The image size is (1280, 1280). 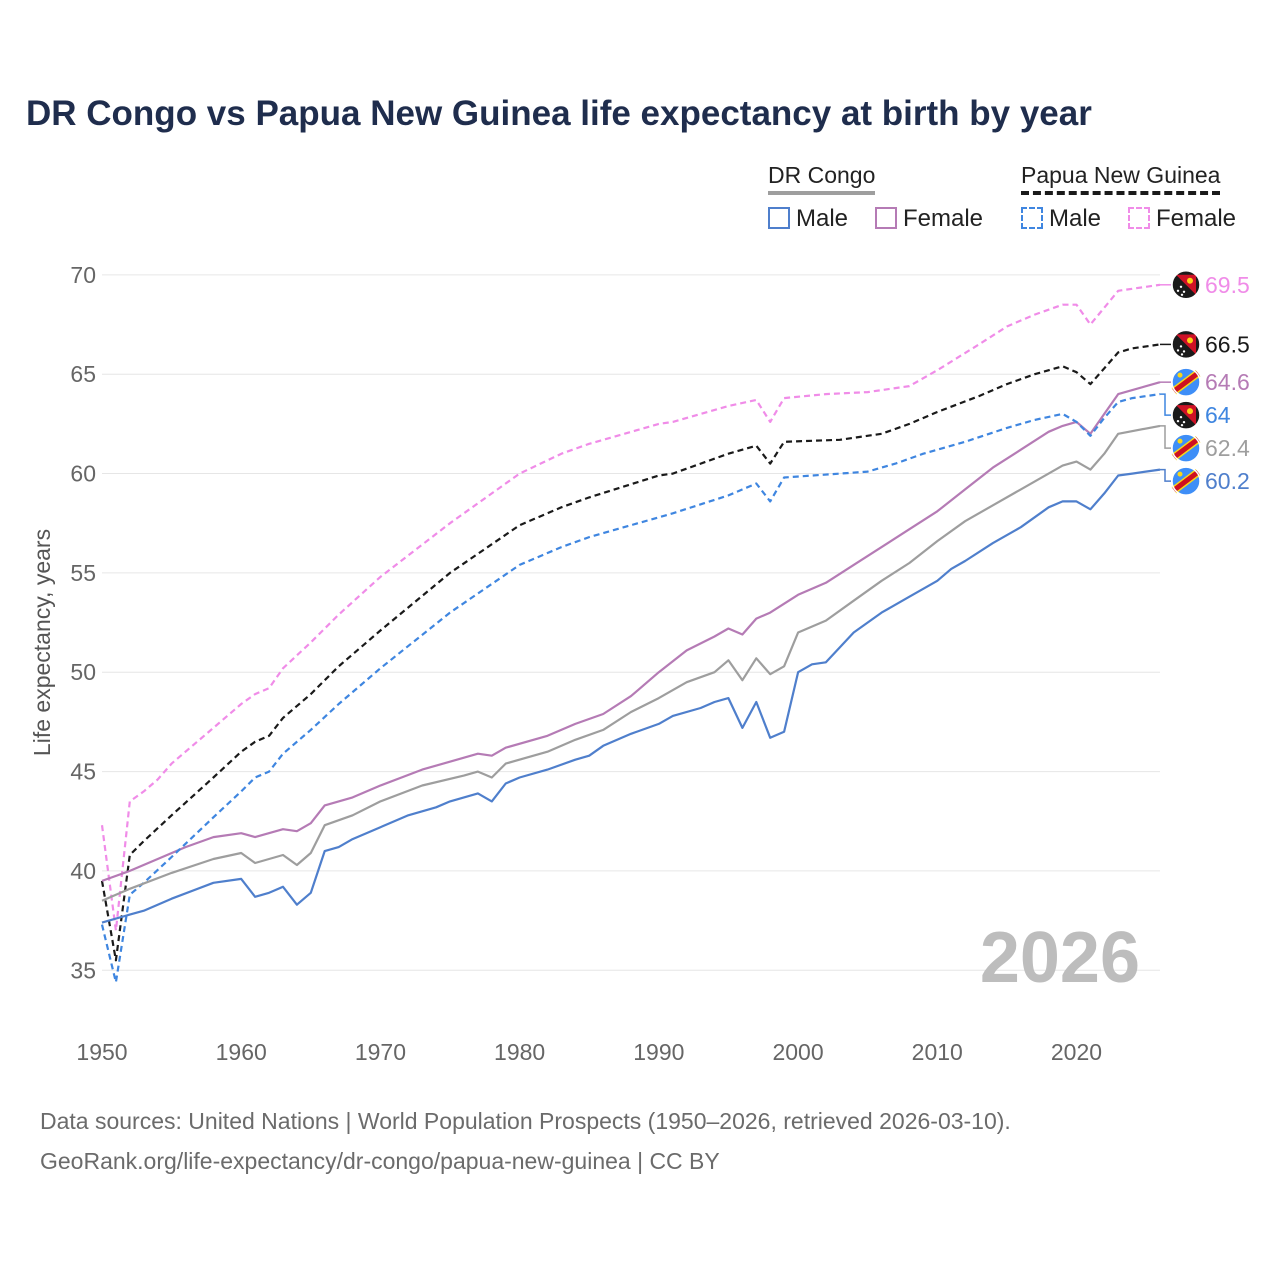 I want to click on x-tick-label: 1970, so click(x=380, y=1052).